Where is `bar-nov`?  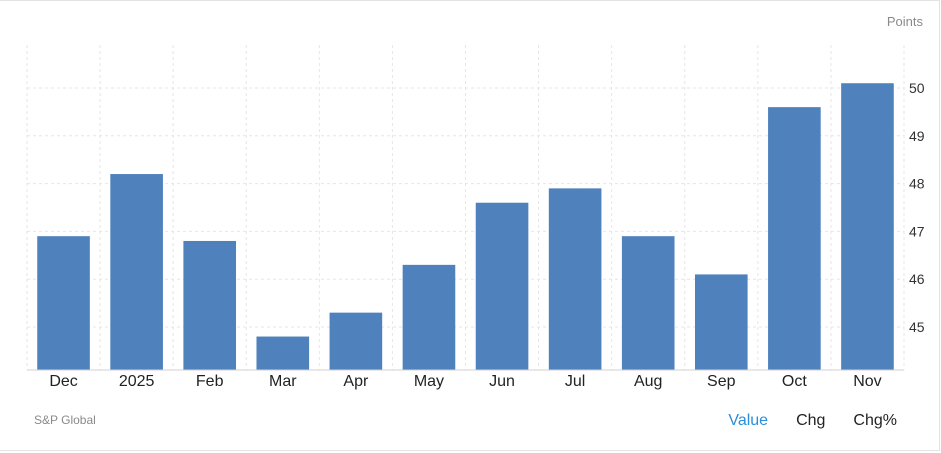 bar-nov is located at coordinates (867, 226).